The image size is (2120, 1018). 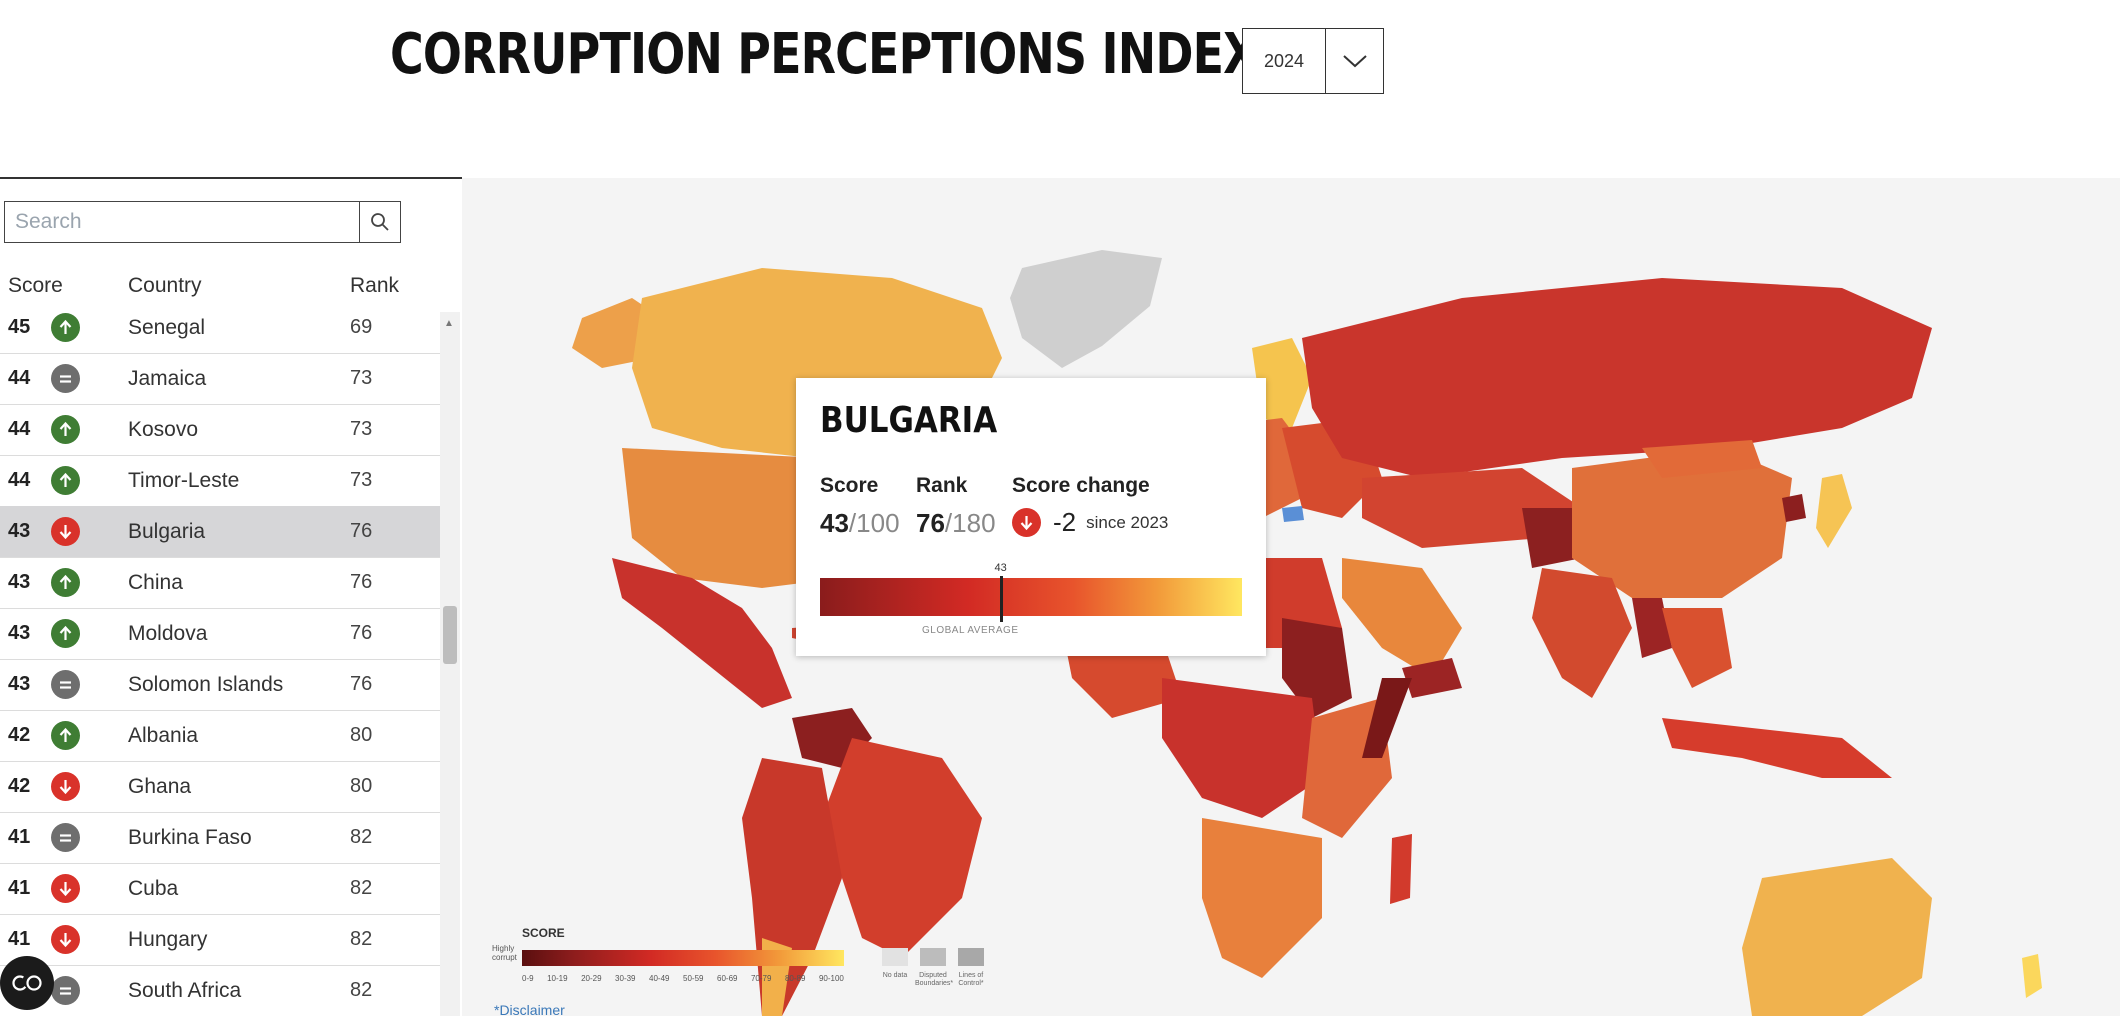 I want to click on country-row: 43 Solomon Islands 76, so click(x=220, y=685).